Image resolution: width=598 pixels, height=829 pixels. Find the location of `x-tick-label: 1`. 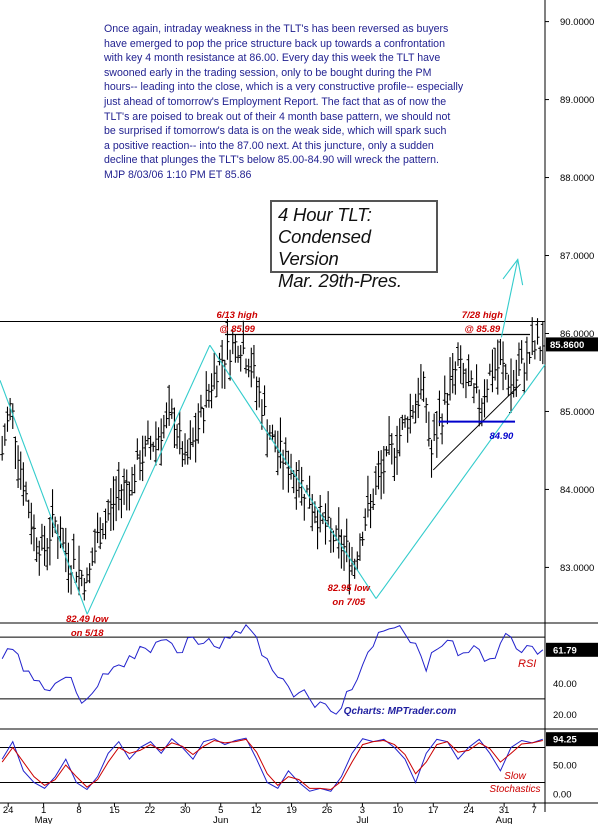

x-tick-label: 1 is located at coordinates (43, 810).